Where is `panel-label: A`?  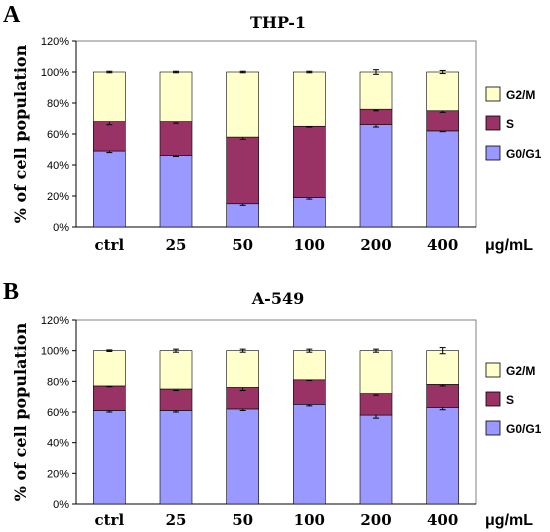
panel-label: A is located at coordinates (12, 15).